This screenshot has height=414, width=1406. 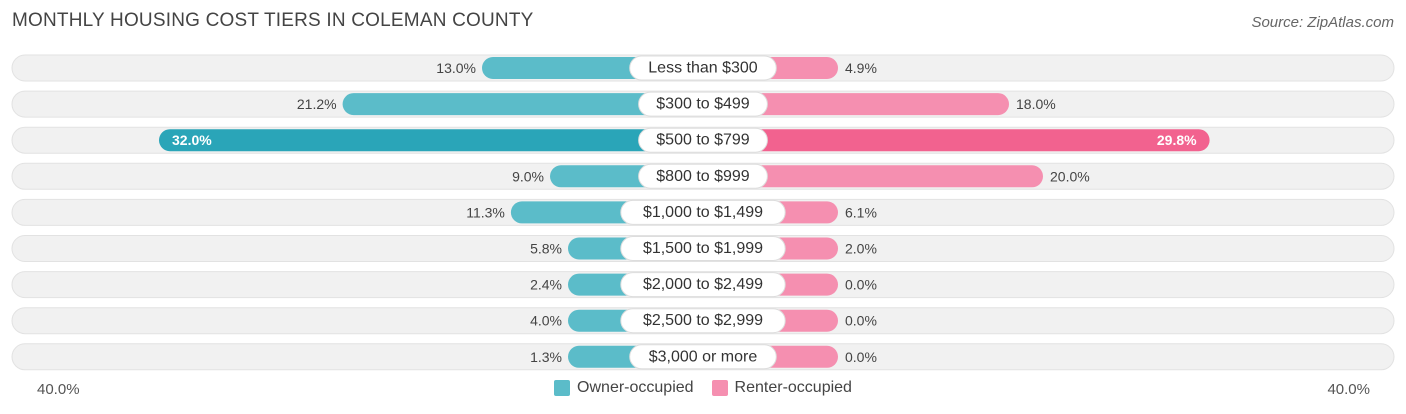 I want to click on category-label: $1,000 to $1,499, so click(x=703, y=212).